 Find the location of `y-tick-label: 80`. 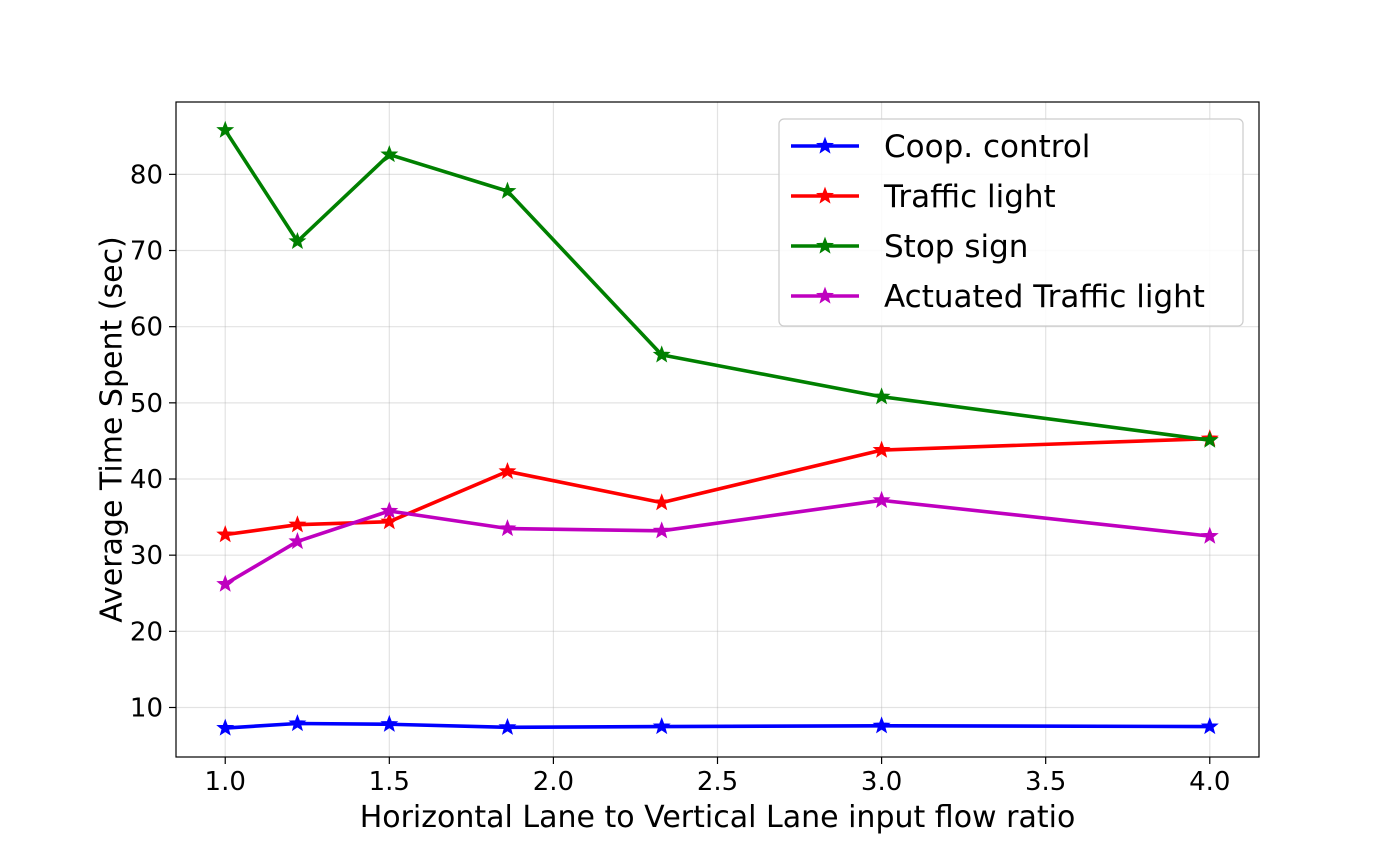

y-tick-label: 80 is located at coordinates (146, 175).